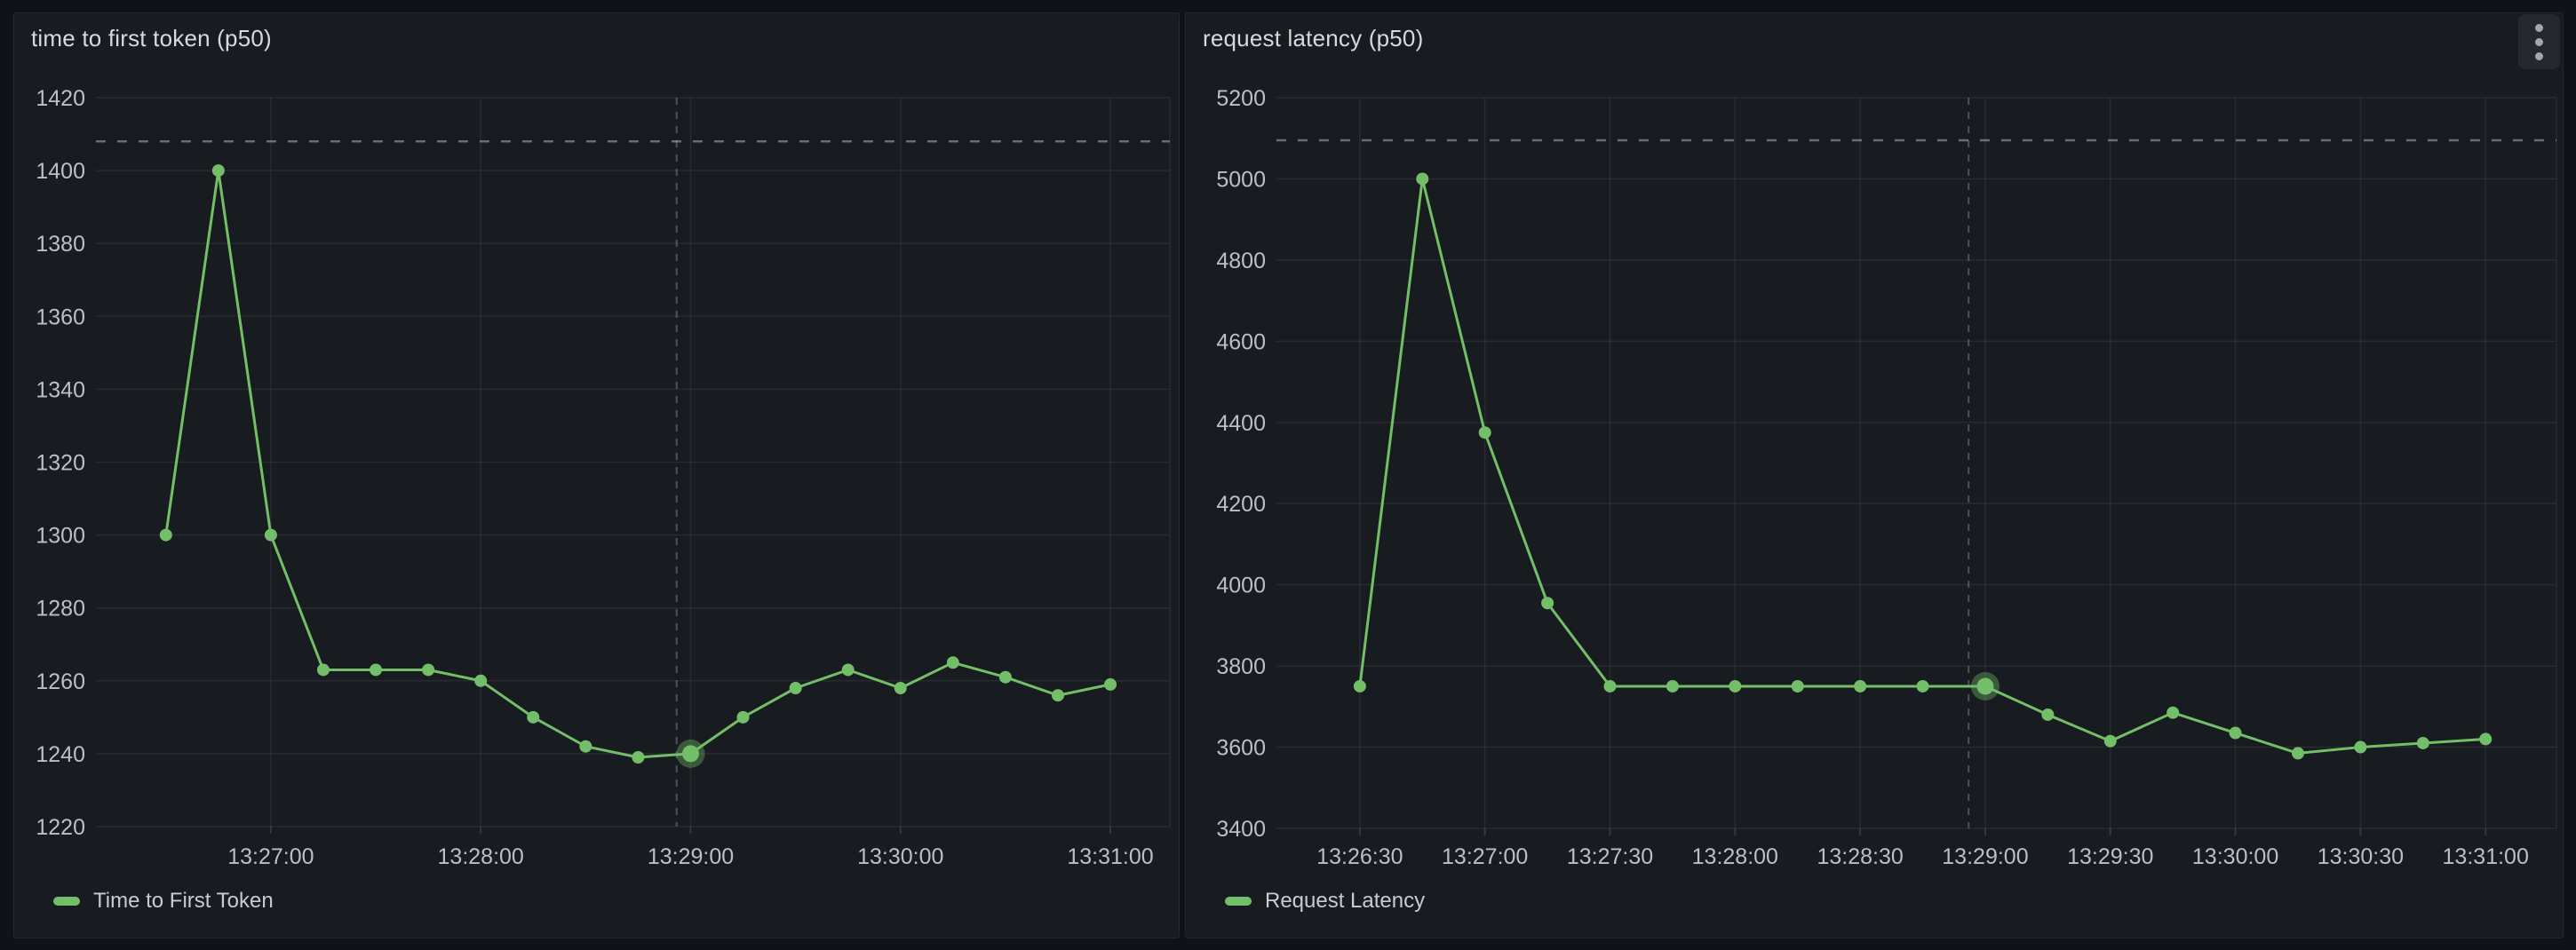 The image size is (2576, 950). What do you see at coordinates (151, 38) in the screenshot?
I see `panel-title-ttft: time to first token (p50)` at bounding box center [151, 38].